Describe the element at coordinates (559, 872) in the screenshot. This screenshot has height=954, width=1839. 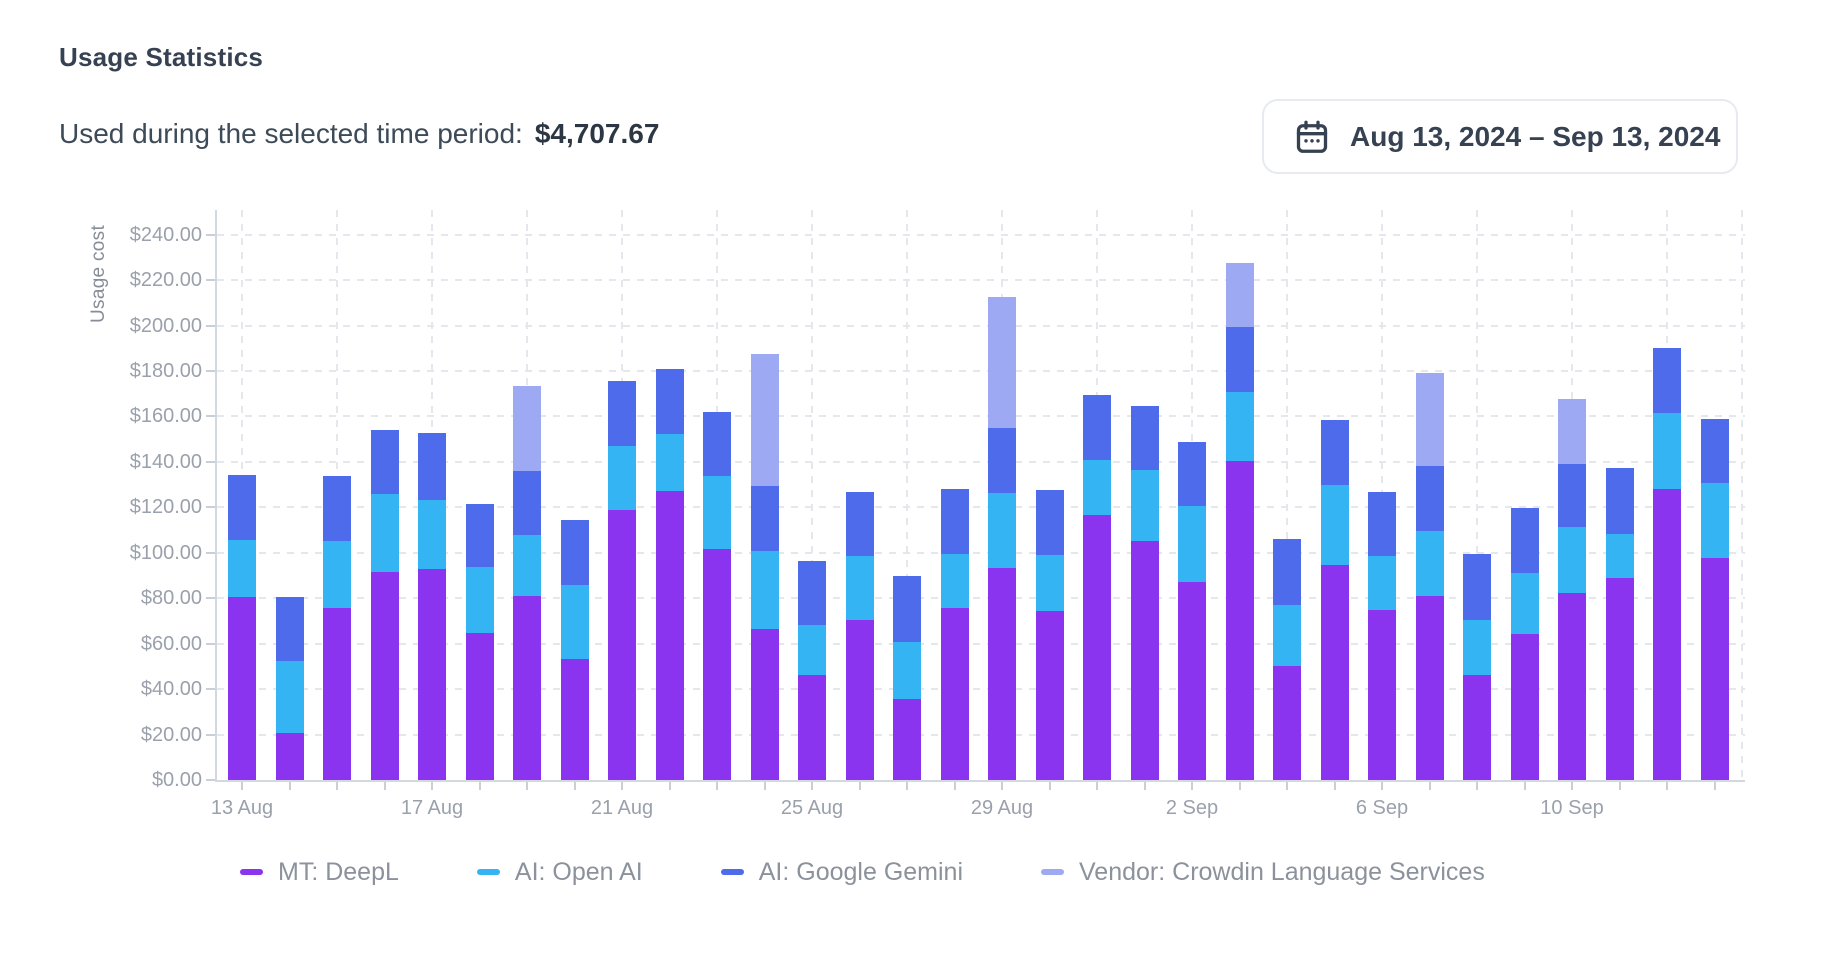
I see `legend-item-openai: AI: Open AI` at that location.